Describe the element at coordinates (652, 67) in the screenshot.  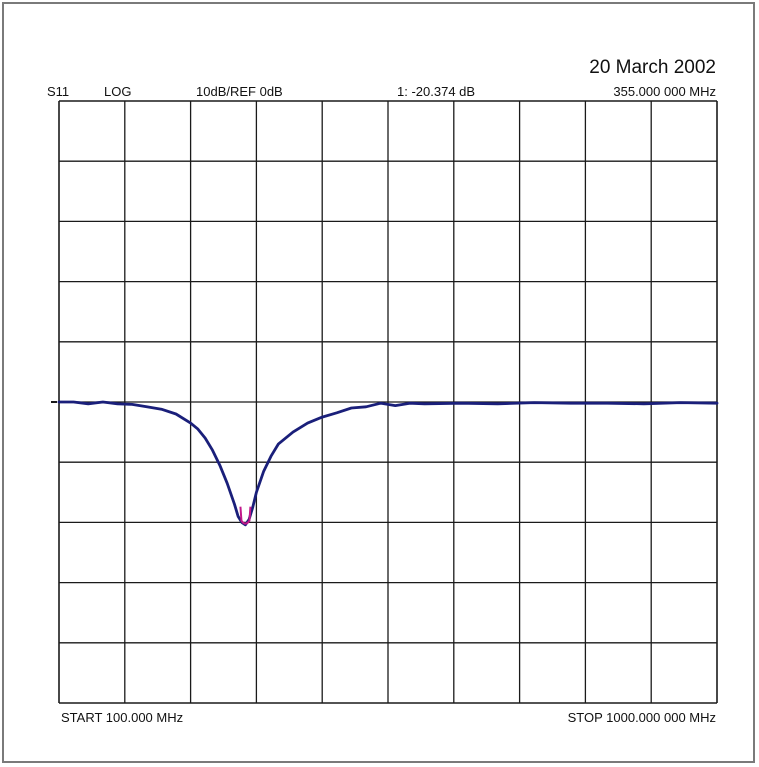
I see `date-label: 20 March 2002` at that location.